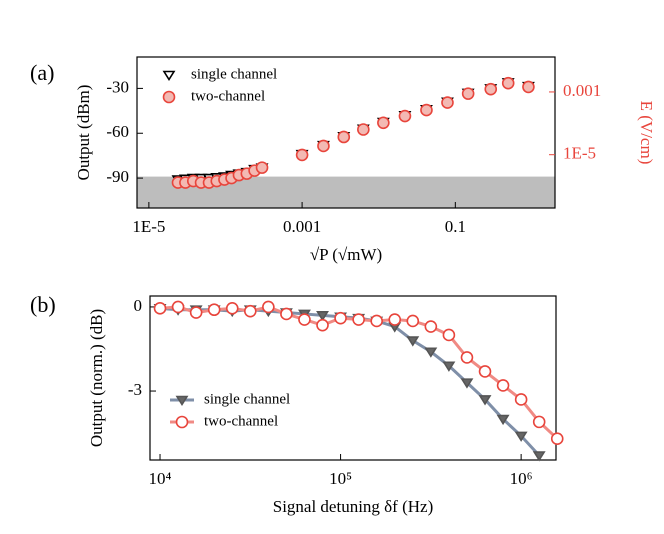 The image size is (664, 534). Describe the element at coordinates (579, 153) in the screenshot. I see `y2-tick-label: 1E-5` at that location.